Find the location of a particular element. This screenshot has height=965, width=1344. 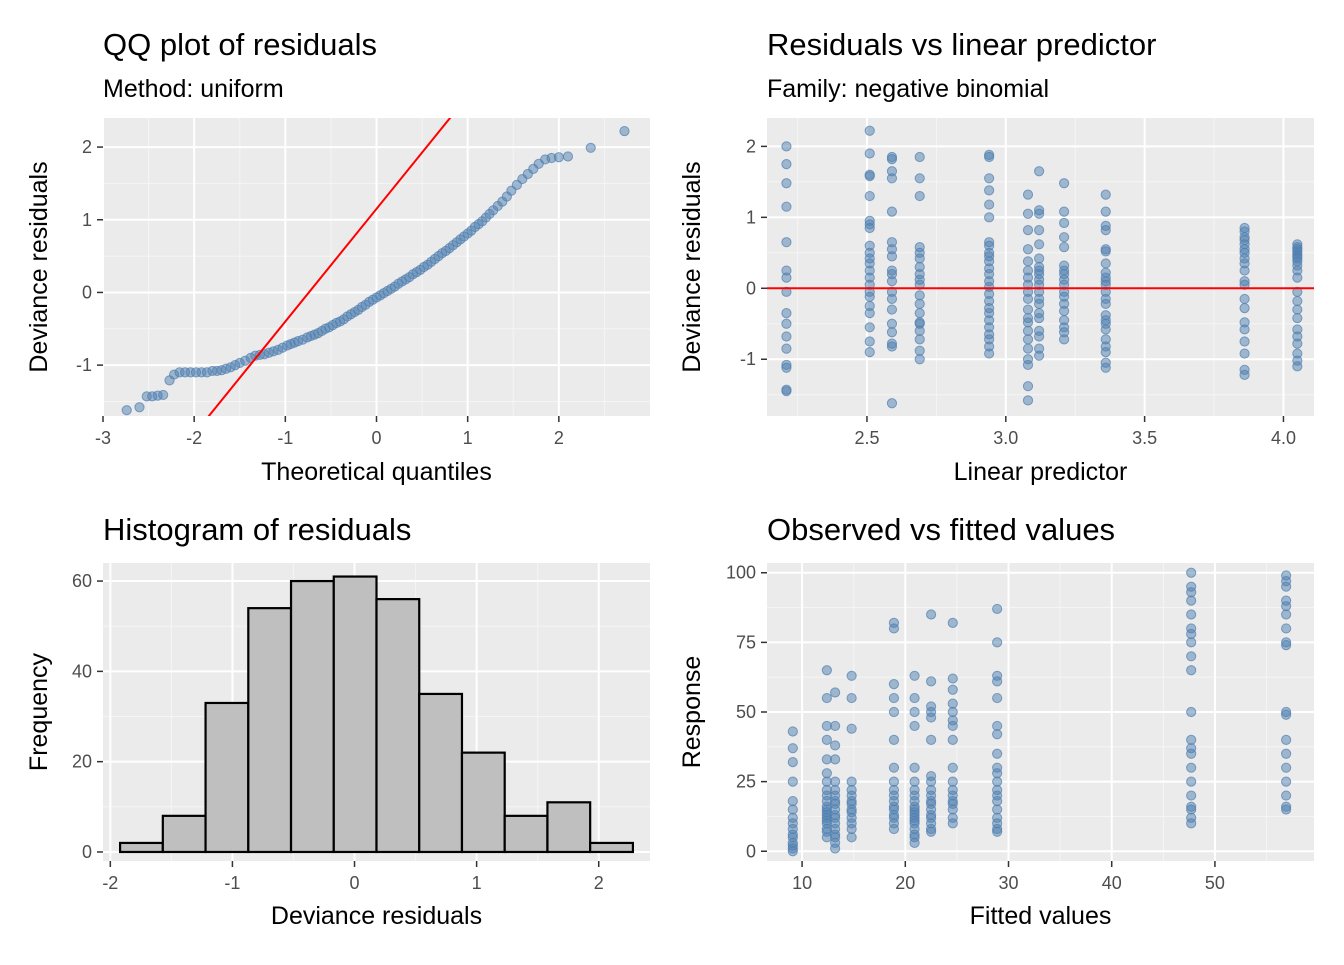

y-tick-label: -1 is located at coordinates (84, 365).